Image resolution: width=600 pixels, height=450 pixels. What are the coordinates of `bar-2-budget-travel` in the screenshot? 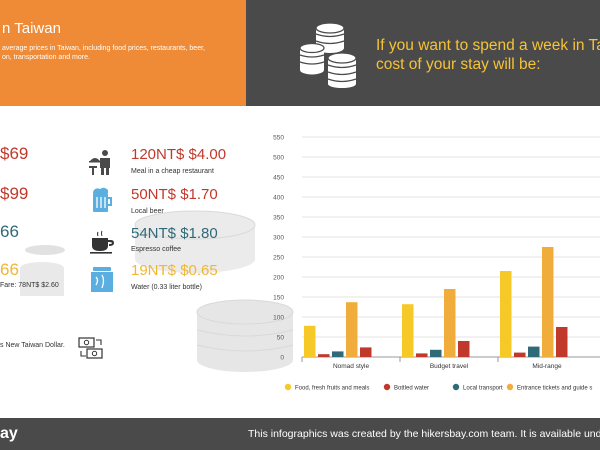 It's located at (422, 355).